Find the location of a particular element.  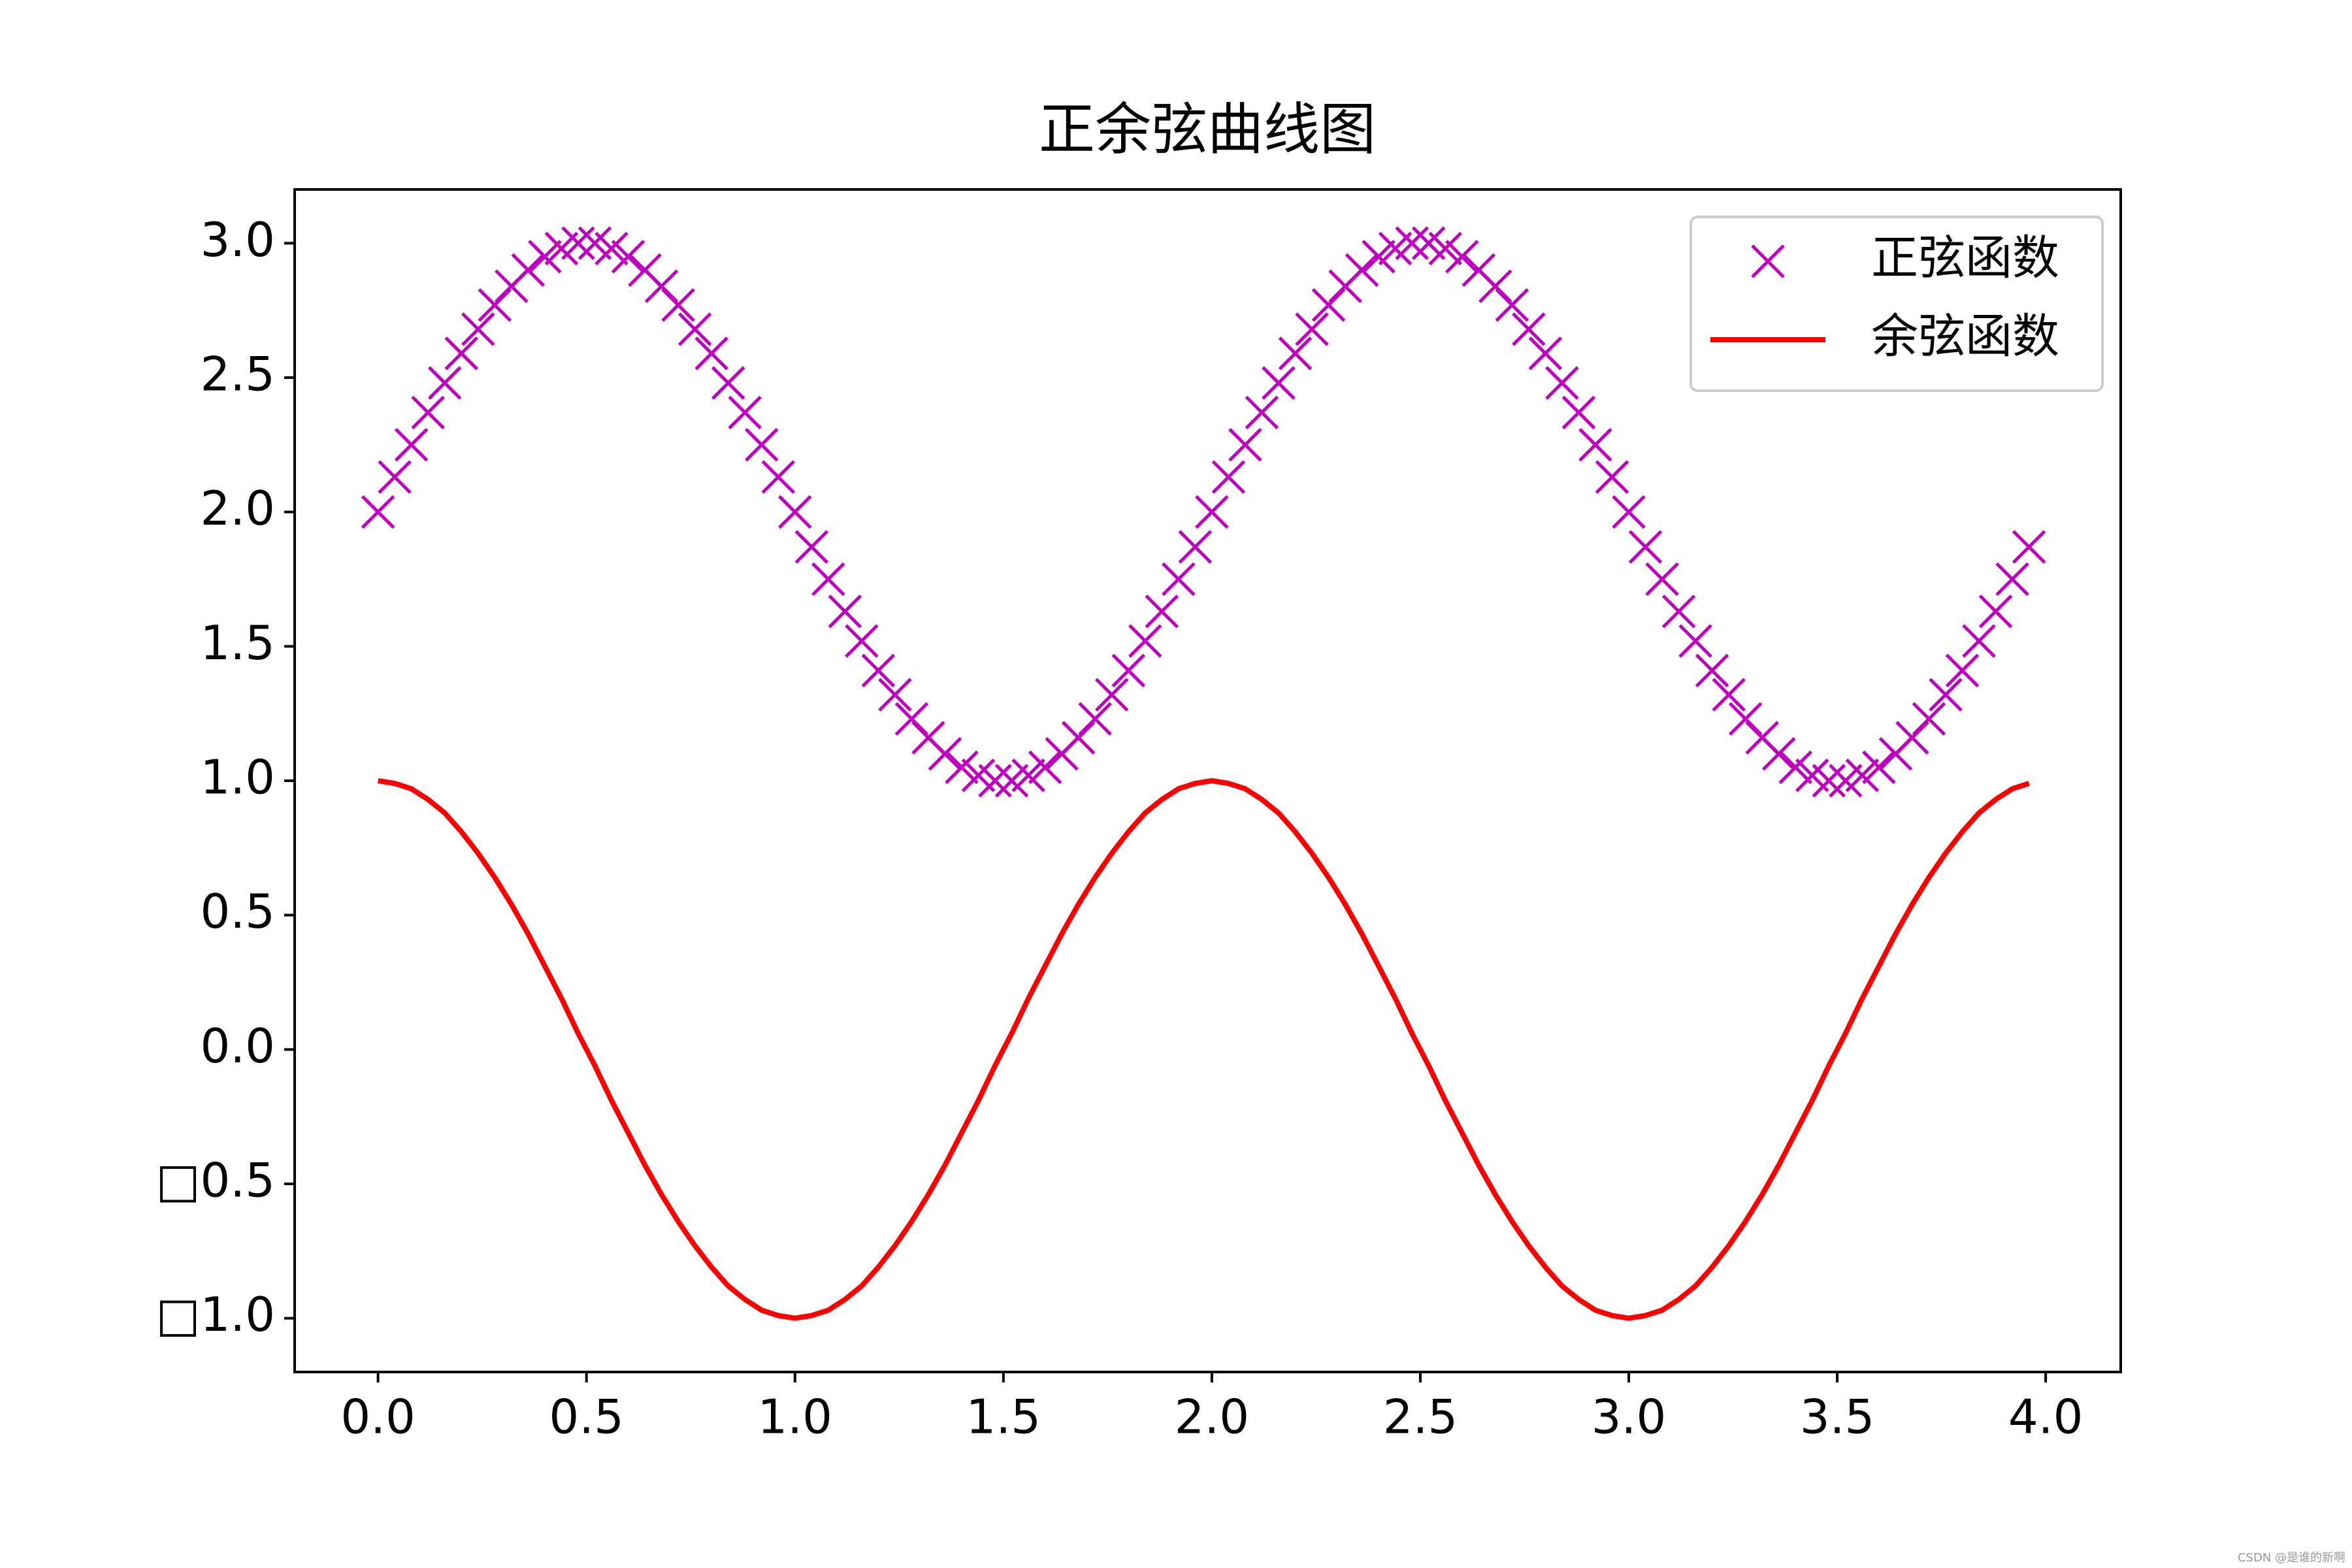

y-tick-label: 0.5 is located at coordinates (237, 911).